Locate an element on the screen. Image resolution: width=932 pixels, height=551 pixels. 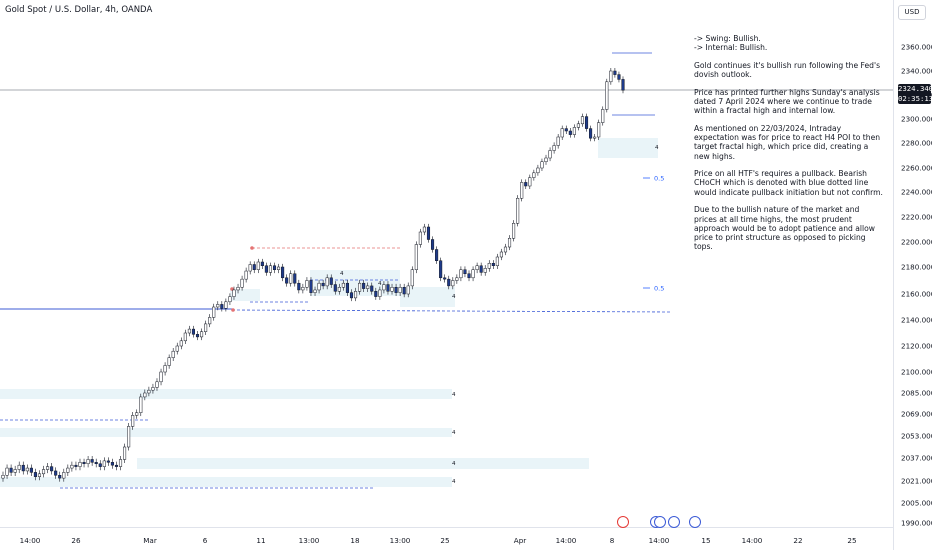
time-tick-label: 25 is located at coordinates (851, 540).